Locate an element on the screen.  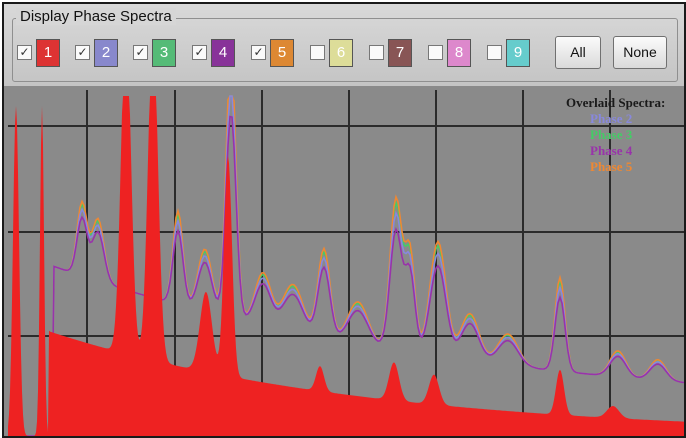
phase-2-color-swatch: 2 is located at coordinates (106, 53).